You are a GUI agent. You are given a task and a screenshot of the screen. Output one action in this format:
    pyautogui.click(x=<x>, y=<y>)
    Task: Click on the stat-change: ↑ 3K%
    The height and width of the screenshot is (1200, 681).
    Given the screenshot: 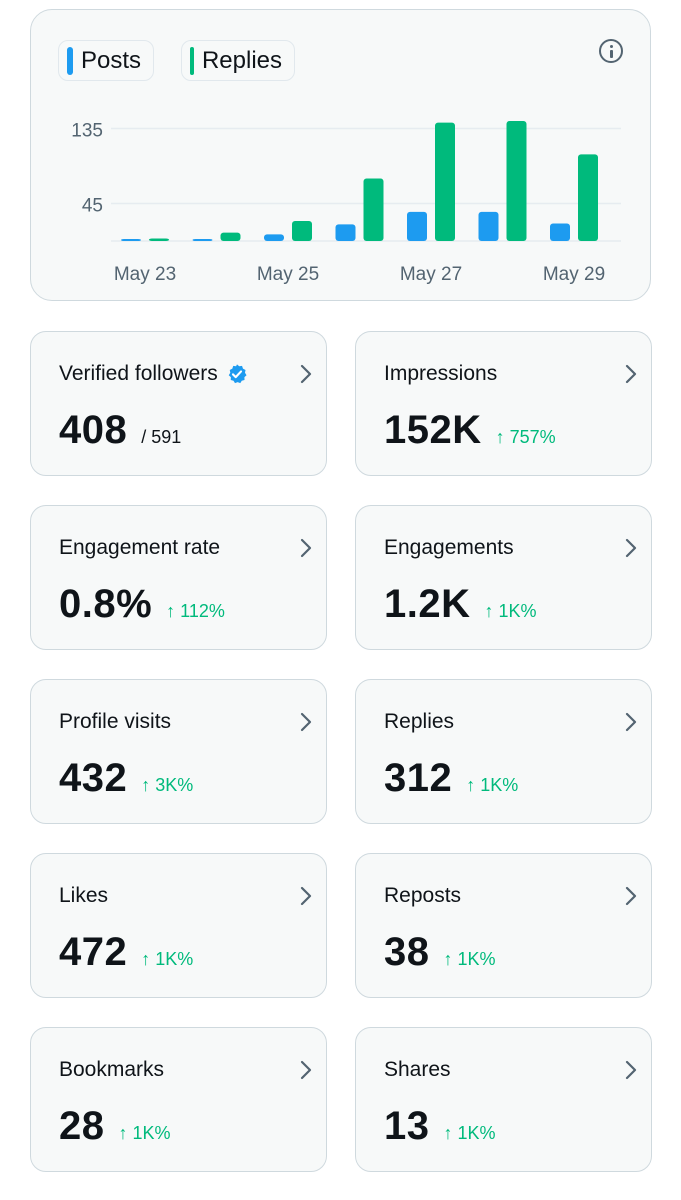 What is the action you would take?
    pyautogui.click(x=167, y=785)
    